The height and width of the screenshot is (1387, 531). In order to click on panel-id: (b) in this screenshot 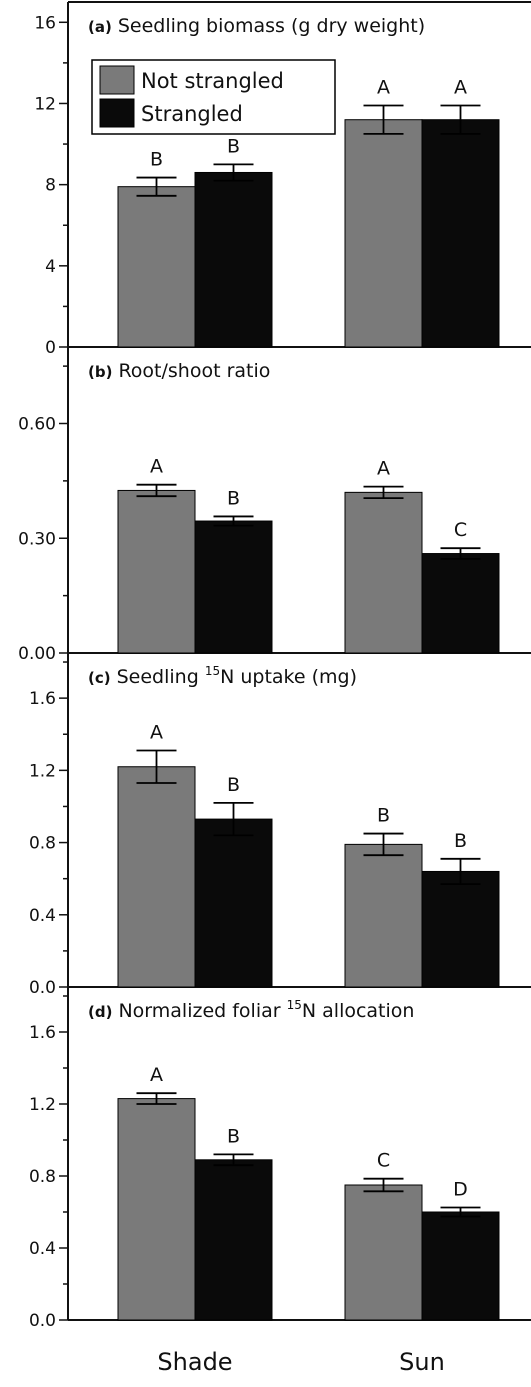, I will do `click(100, 372)`.